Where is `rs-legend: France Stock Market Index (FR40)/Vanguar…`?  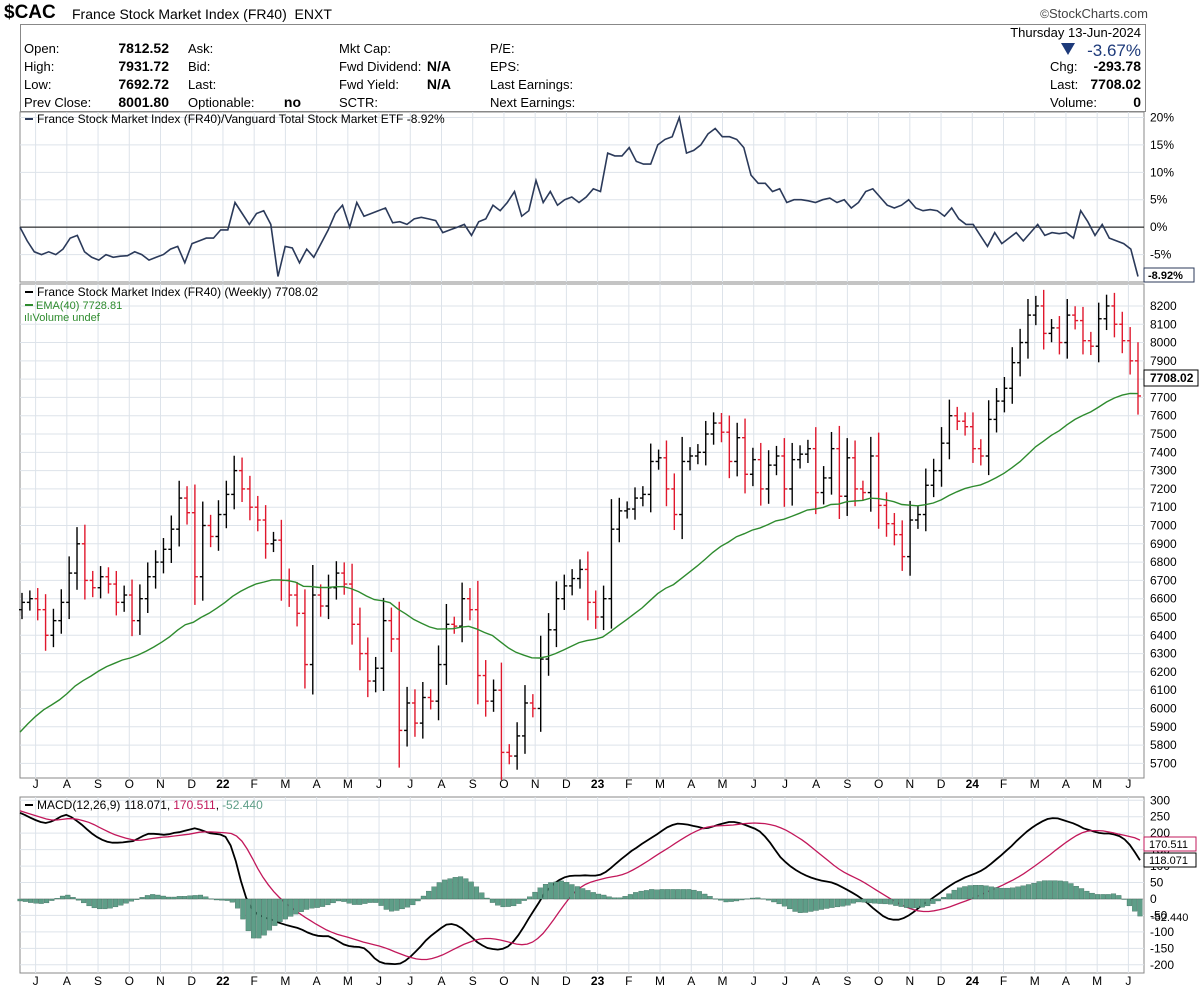
rs-legend: France Stock Market Index (FR40)/Vanguar… is located at coordinates (241, 119).